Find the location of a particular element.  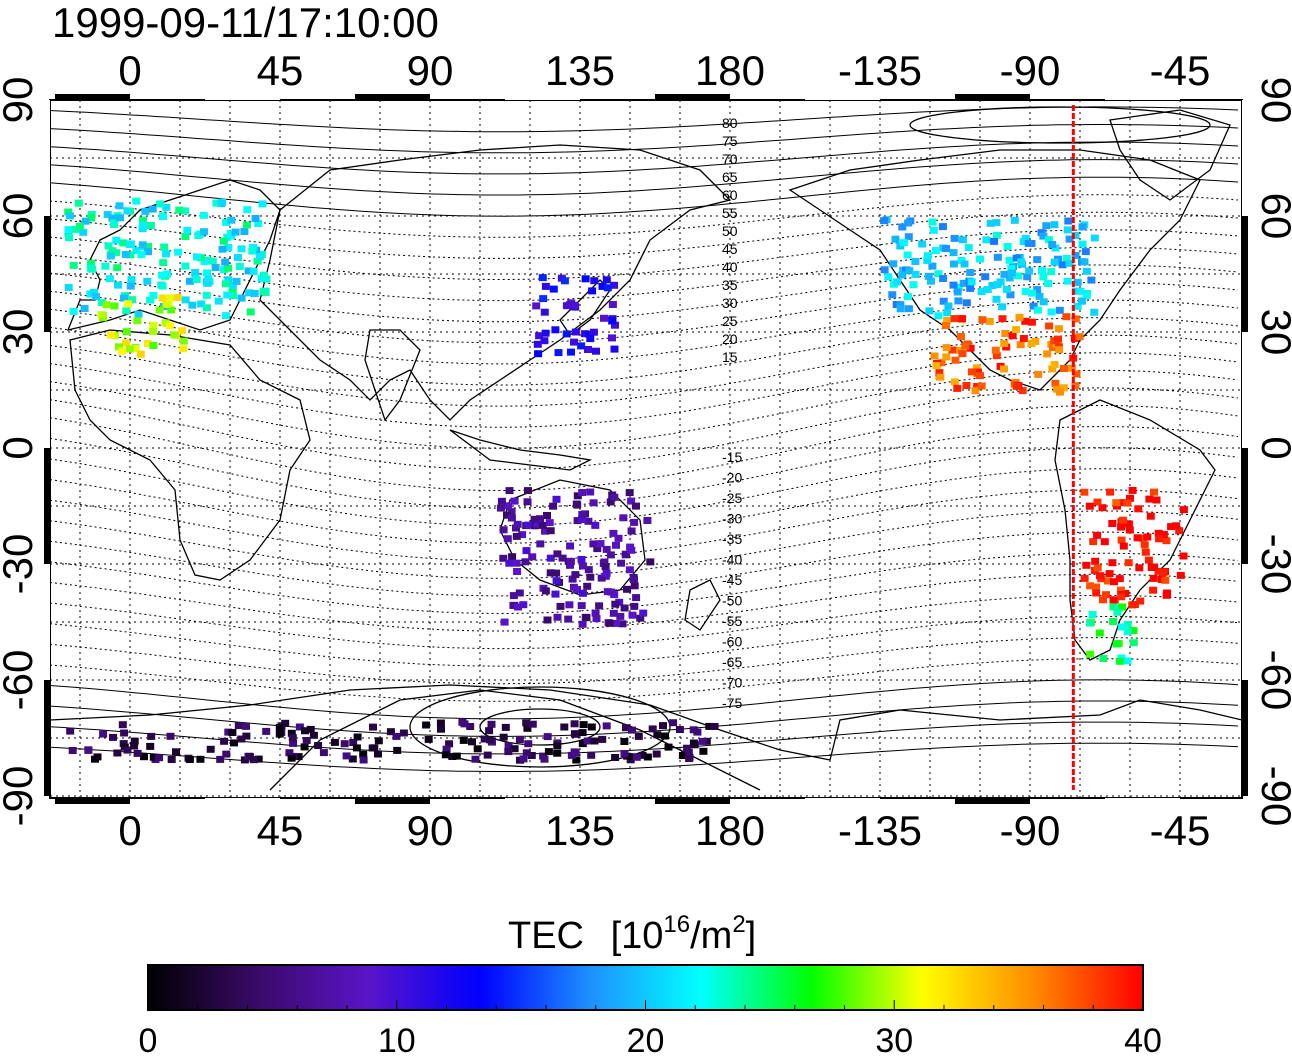

mlat-label: 40 is located at coordinates (730, 267).